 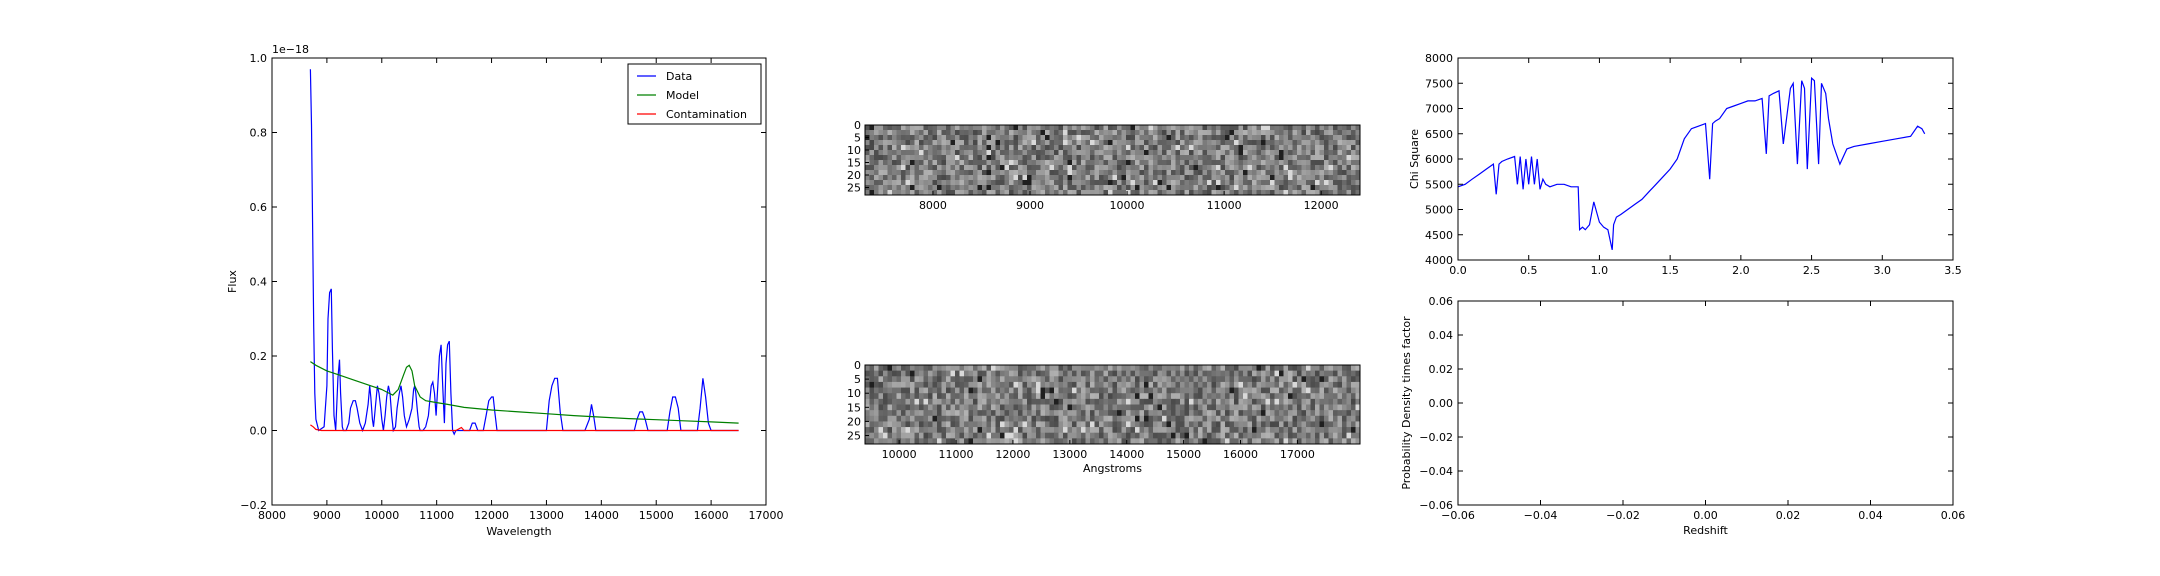 I want to click on y-tick-label: 0.0, so click(x=259, y=431).